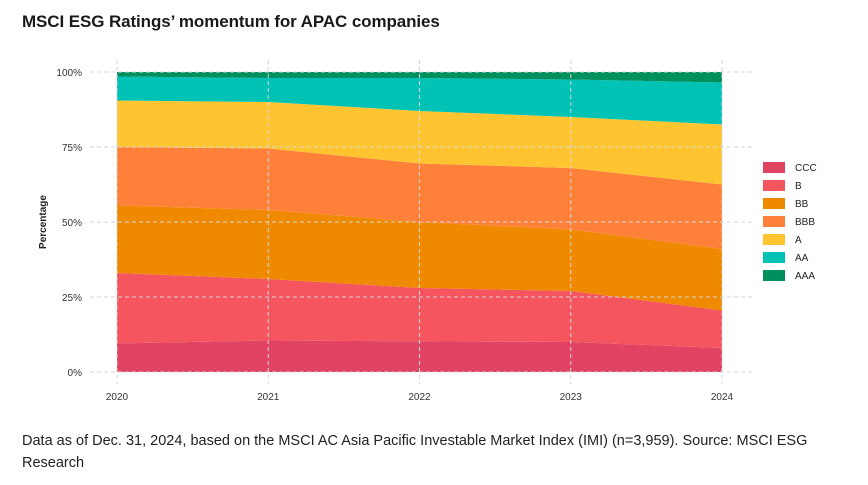 This screenshot has height=485, width=868. Describe the element at coordinates (789, 222) in the screenshot. I see `legend-item-bbb: BBB` at that location.